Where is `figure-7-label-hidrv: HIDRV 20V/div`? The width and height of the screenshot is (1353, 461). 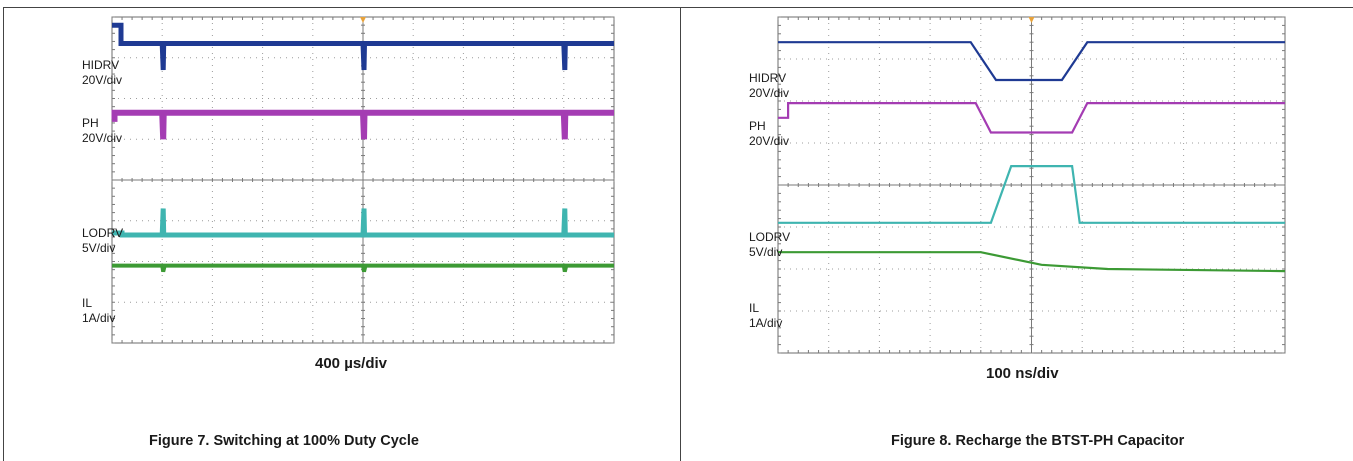 figure-7-label-hidrv: HIDRV 20V/div is located at coordinates (102, 73).